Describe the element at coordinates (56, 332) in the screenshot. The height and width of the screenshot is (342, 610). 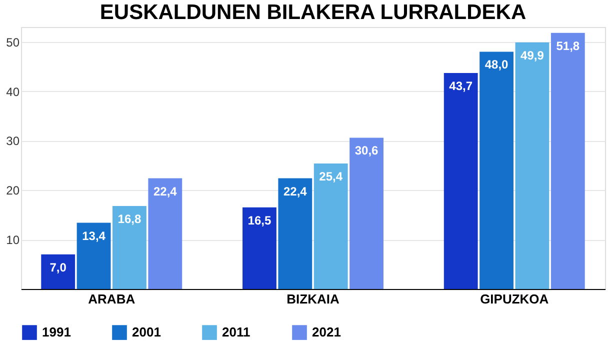
I see `legend-label: 1991` at that location.